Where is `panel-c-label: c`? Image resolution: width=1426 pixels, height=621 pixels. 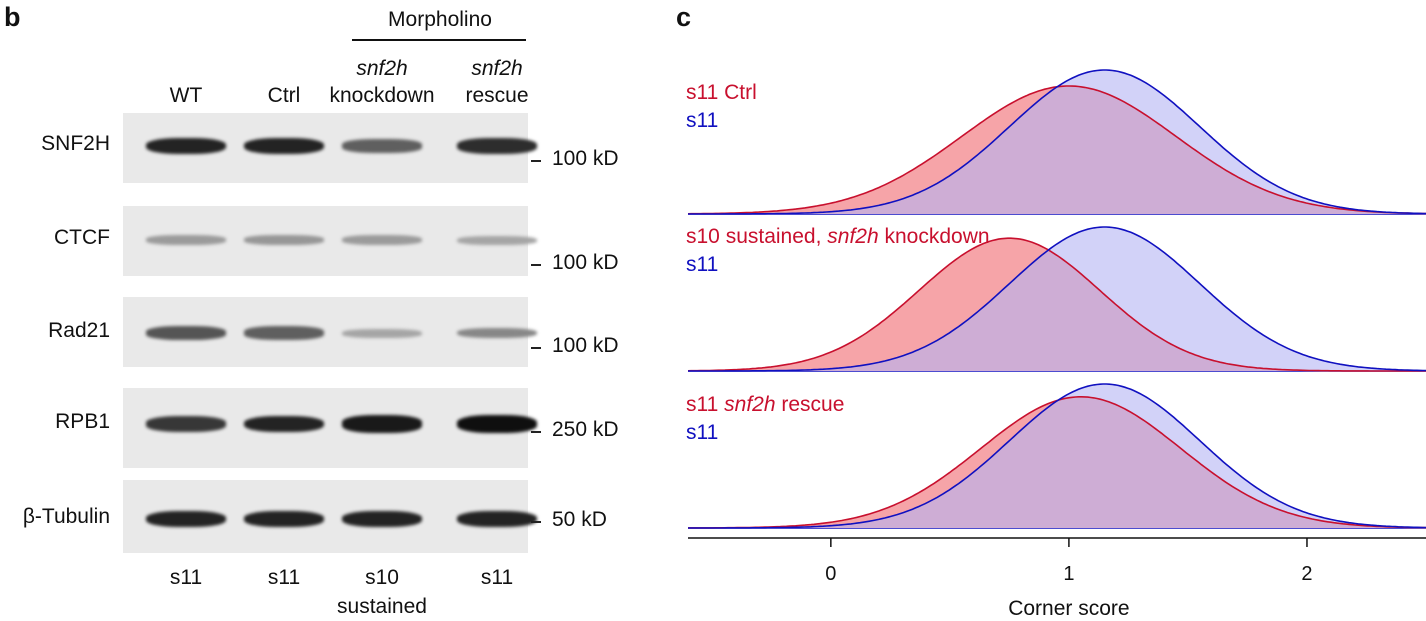 panel-c-label: c is located at coordinates (684, 17).